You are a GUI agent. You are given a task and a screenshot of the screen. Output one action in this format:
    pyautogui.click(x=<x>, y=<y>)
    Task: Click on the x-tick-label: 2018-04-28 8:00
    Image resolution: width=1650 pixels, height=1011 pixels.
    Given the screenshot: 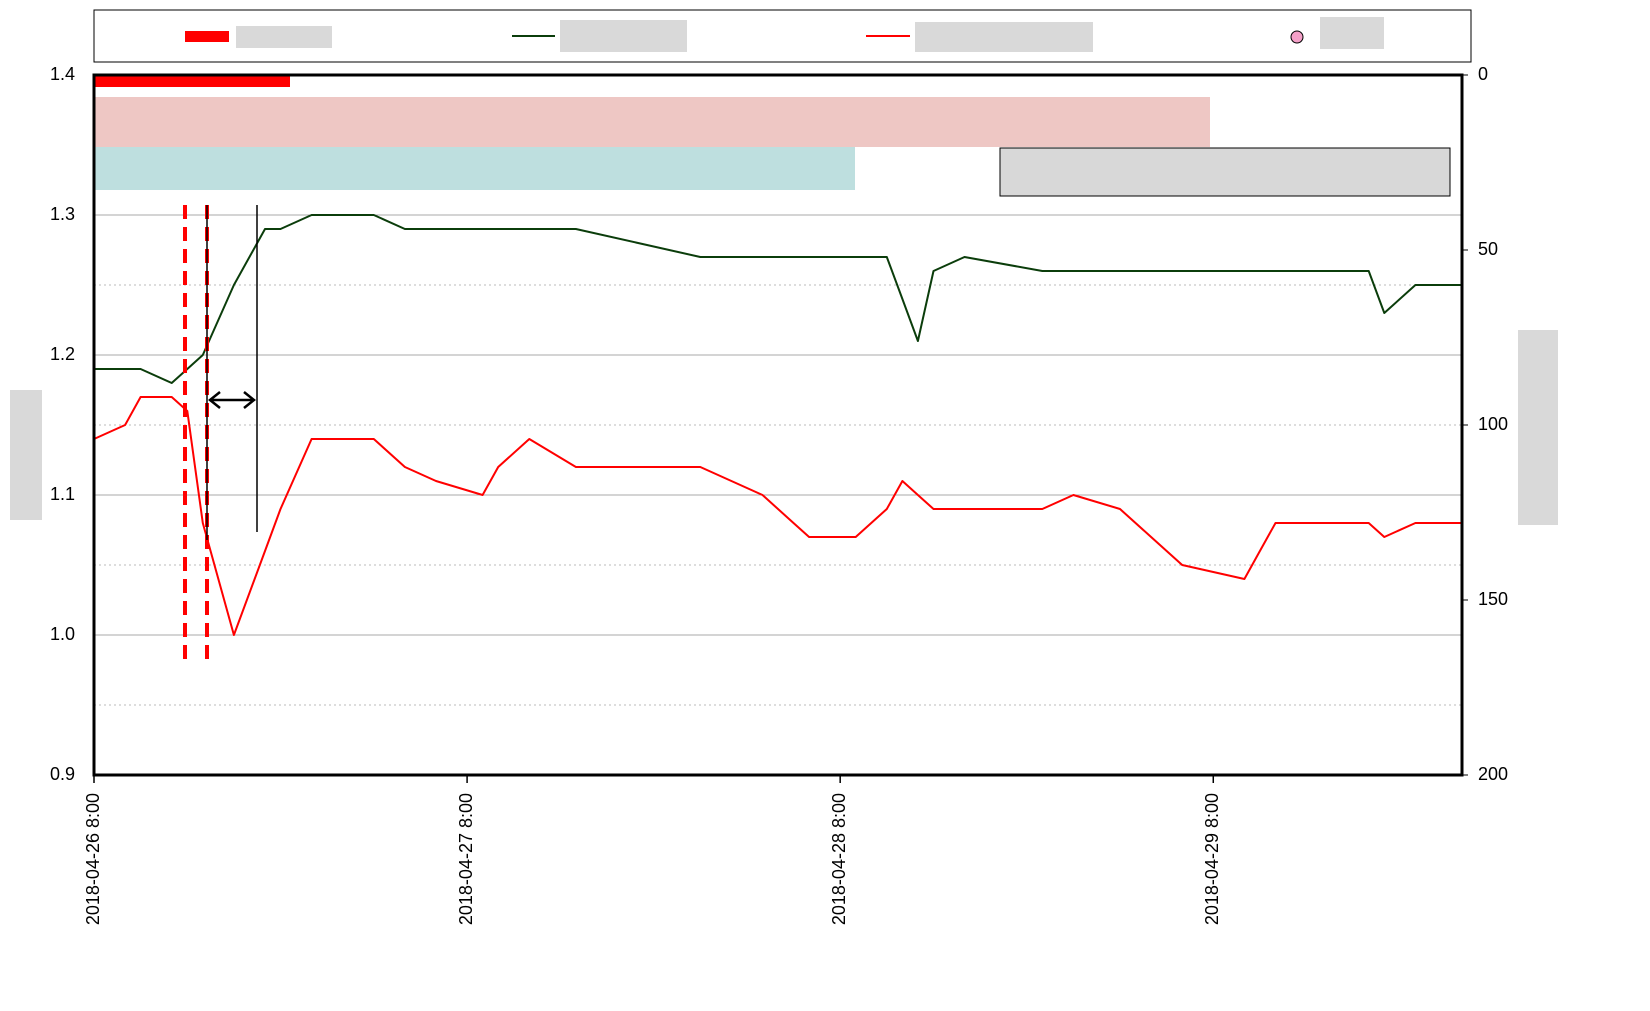 What is the action you would take?
    pyautogui.click(x=839, y=859)
    